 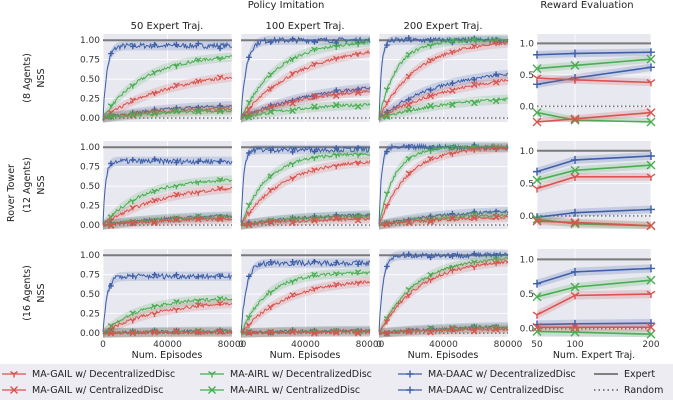 What do you see at coordinates (527, 184) in the screenshot?
I see `y-tick-label: 0.5` at bounding box center [527, 184].